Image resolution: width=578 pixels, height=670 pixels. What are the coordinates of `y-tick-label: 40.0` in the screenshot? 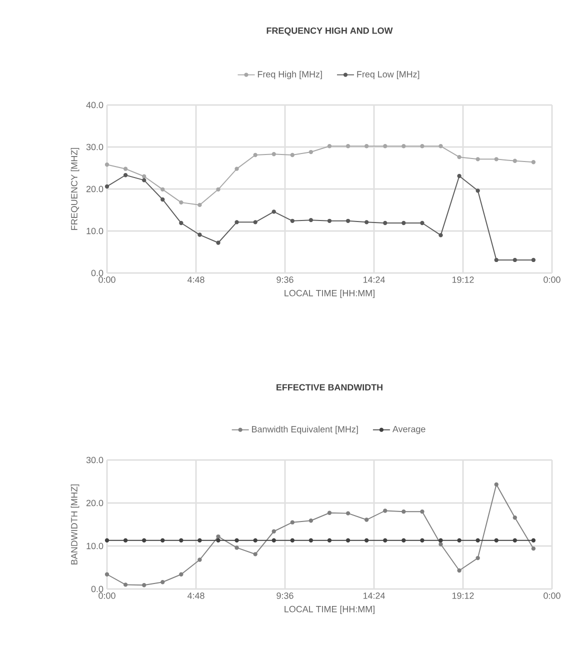 It's located at (95, 105).